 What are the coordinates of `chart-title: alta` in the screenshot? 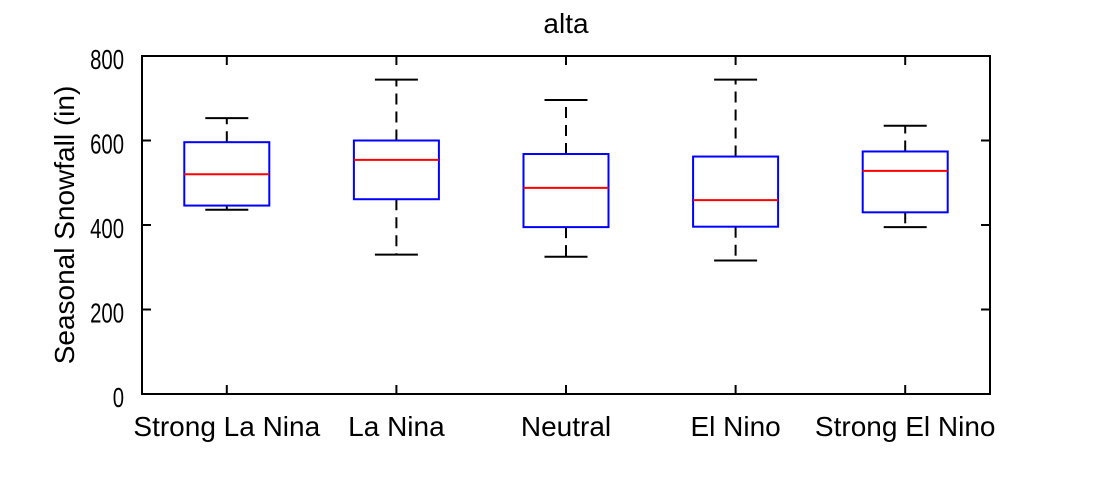 It's located at (566, 23).